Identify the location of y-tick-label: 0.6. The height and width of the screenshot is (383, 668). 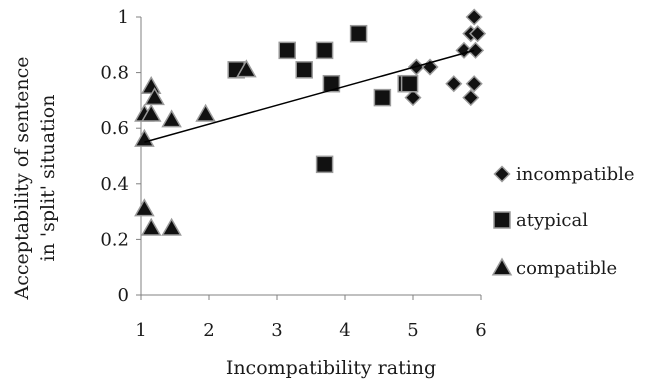
(114, 128).